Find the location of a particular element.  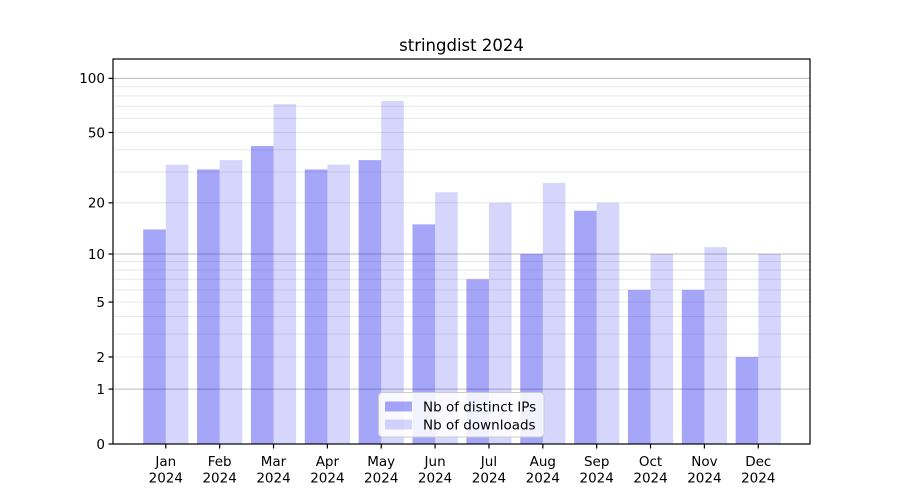

y-axis: 0 1 2 5 10 20 50 100 is located at coordinates (96, 262).